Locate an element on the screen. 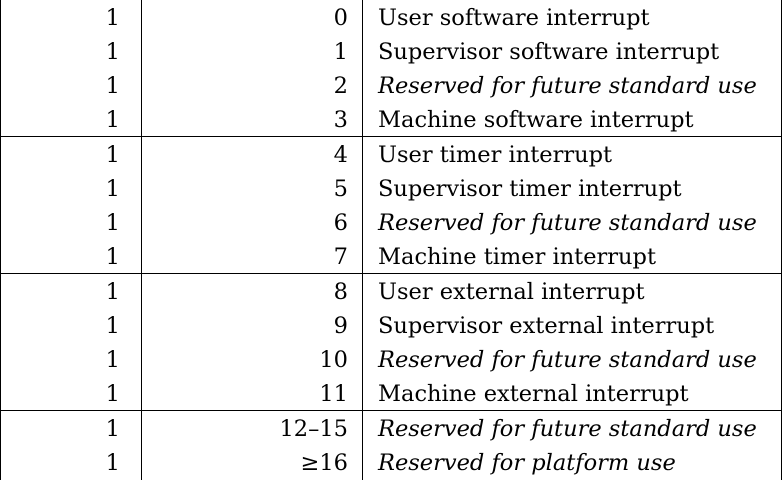  description-cell: Reserved for platform use is located at coordinates (527, 463).